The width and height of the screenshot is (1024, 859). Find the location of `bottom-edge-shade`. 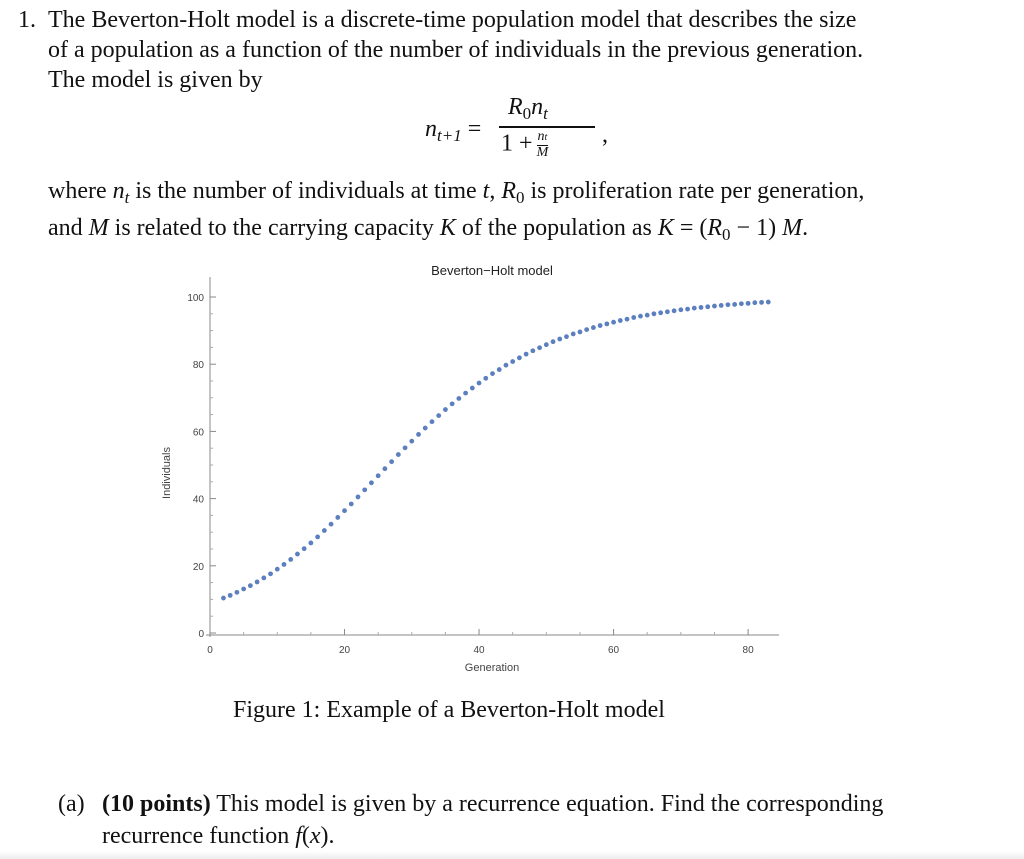

bottom-edge-shade is located at coordinates (512, 855).